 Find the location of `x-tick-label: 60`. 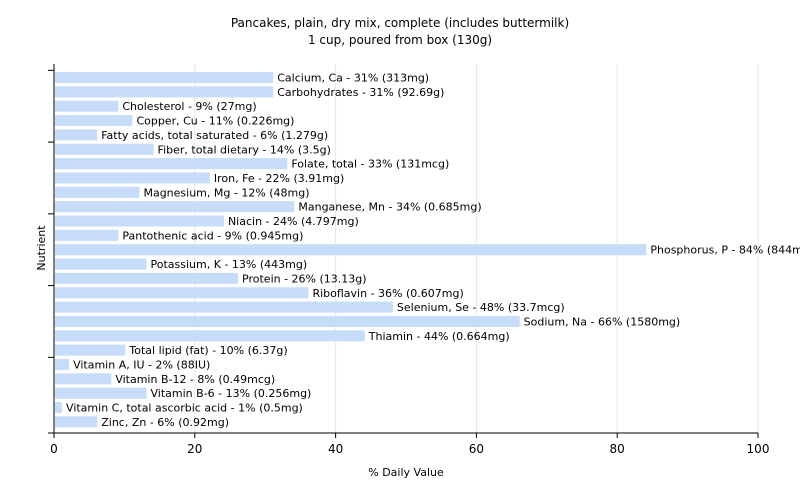

x-tick-label: 60 is located at coordinates (476, 449).